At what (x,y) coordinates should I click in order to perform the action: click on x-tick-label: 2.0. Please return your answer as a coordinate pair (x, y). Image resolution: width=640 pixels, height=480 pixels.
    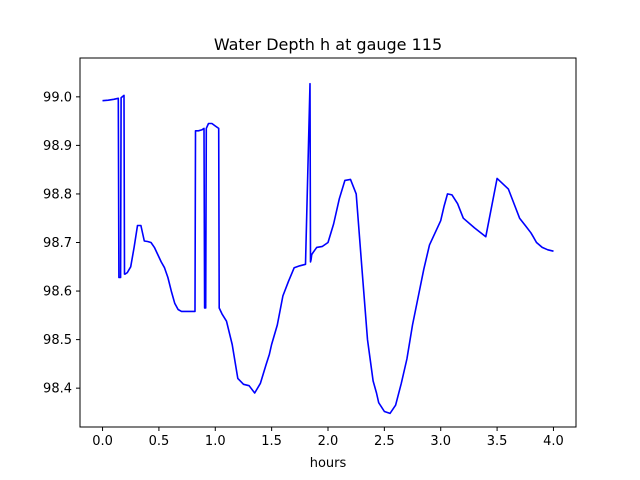
    Looking at the image, I should click on (328, 441).